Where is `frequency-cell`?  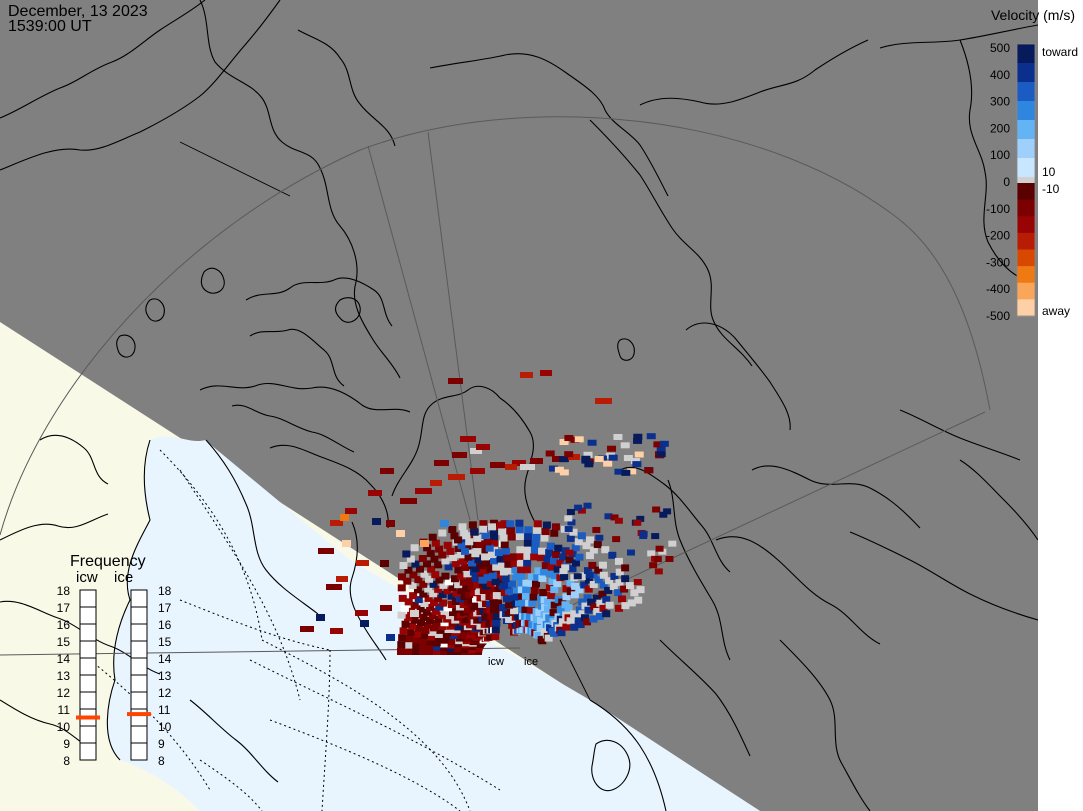 frequency-cell is located at coordinates (139, 734).